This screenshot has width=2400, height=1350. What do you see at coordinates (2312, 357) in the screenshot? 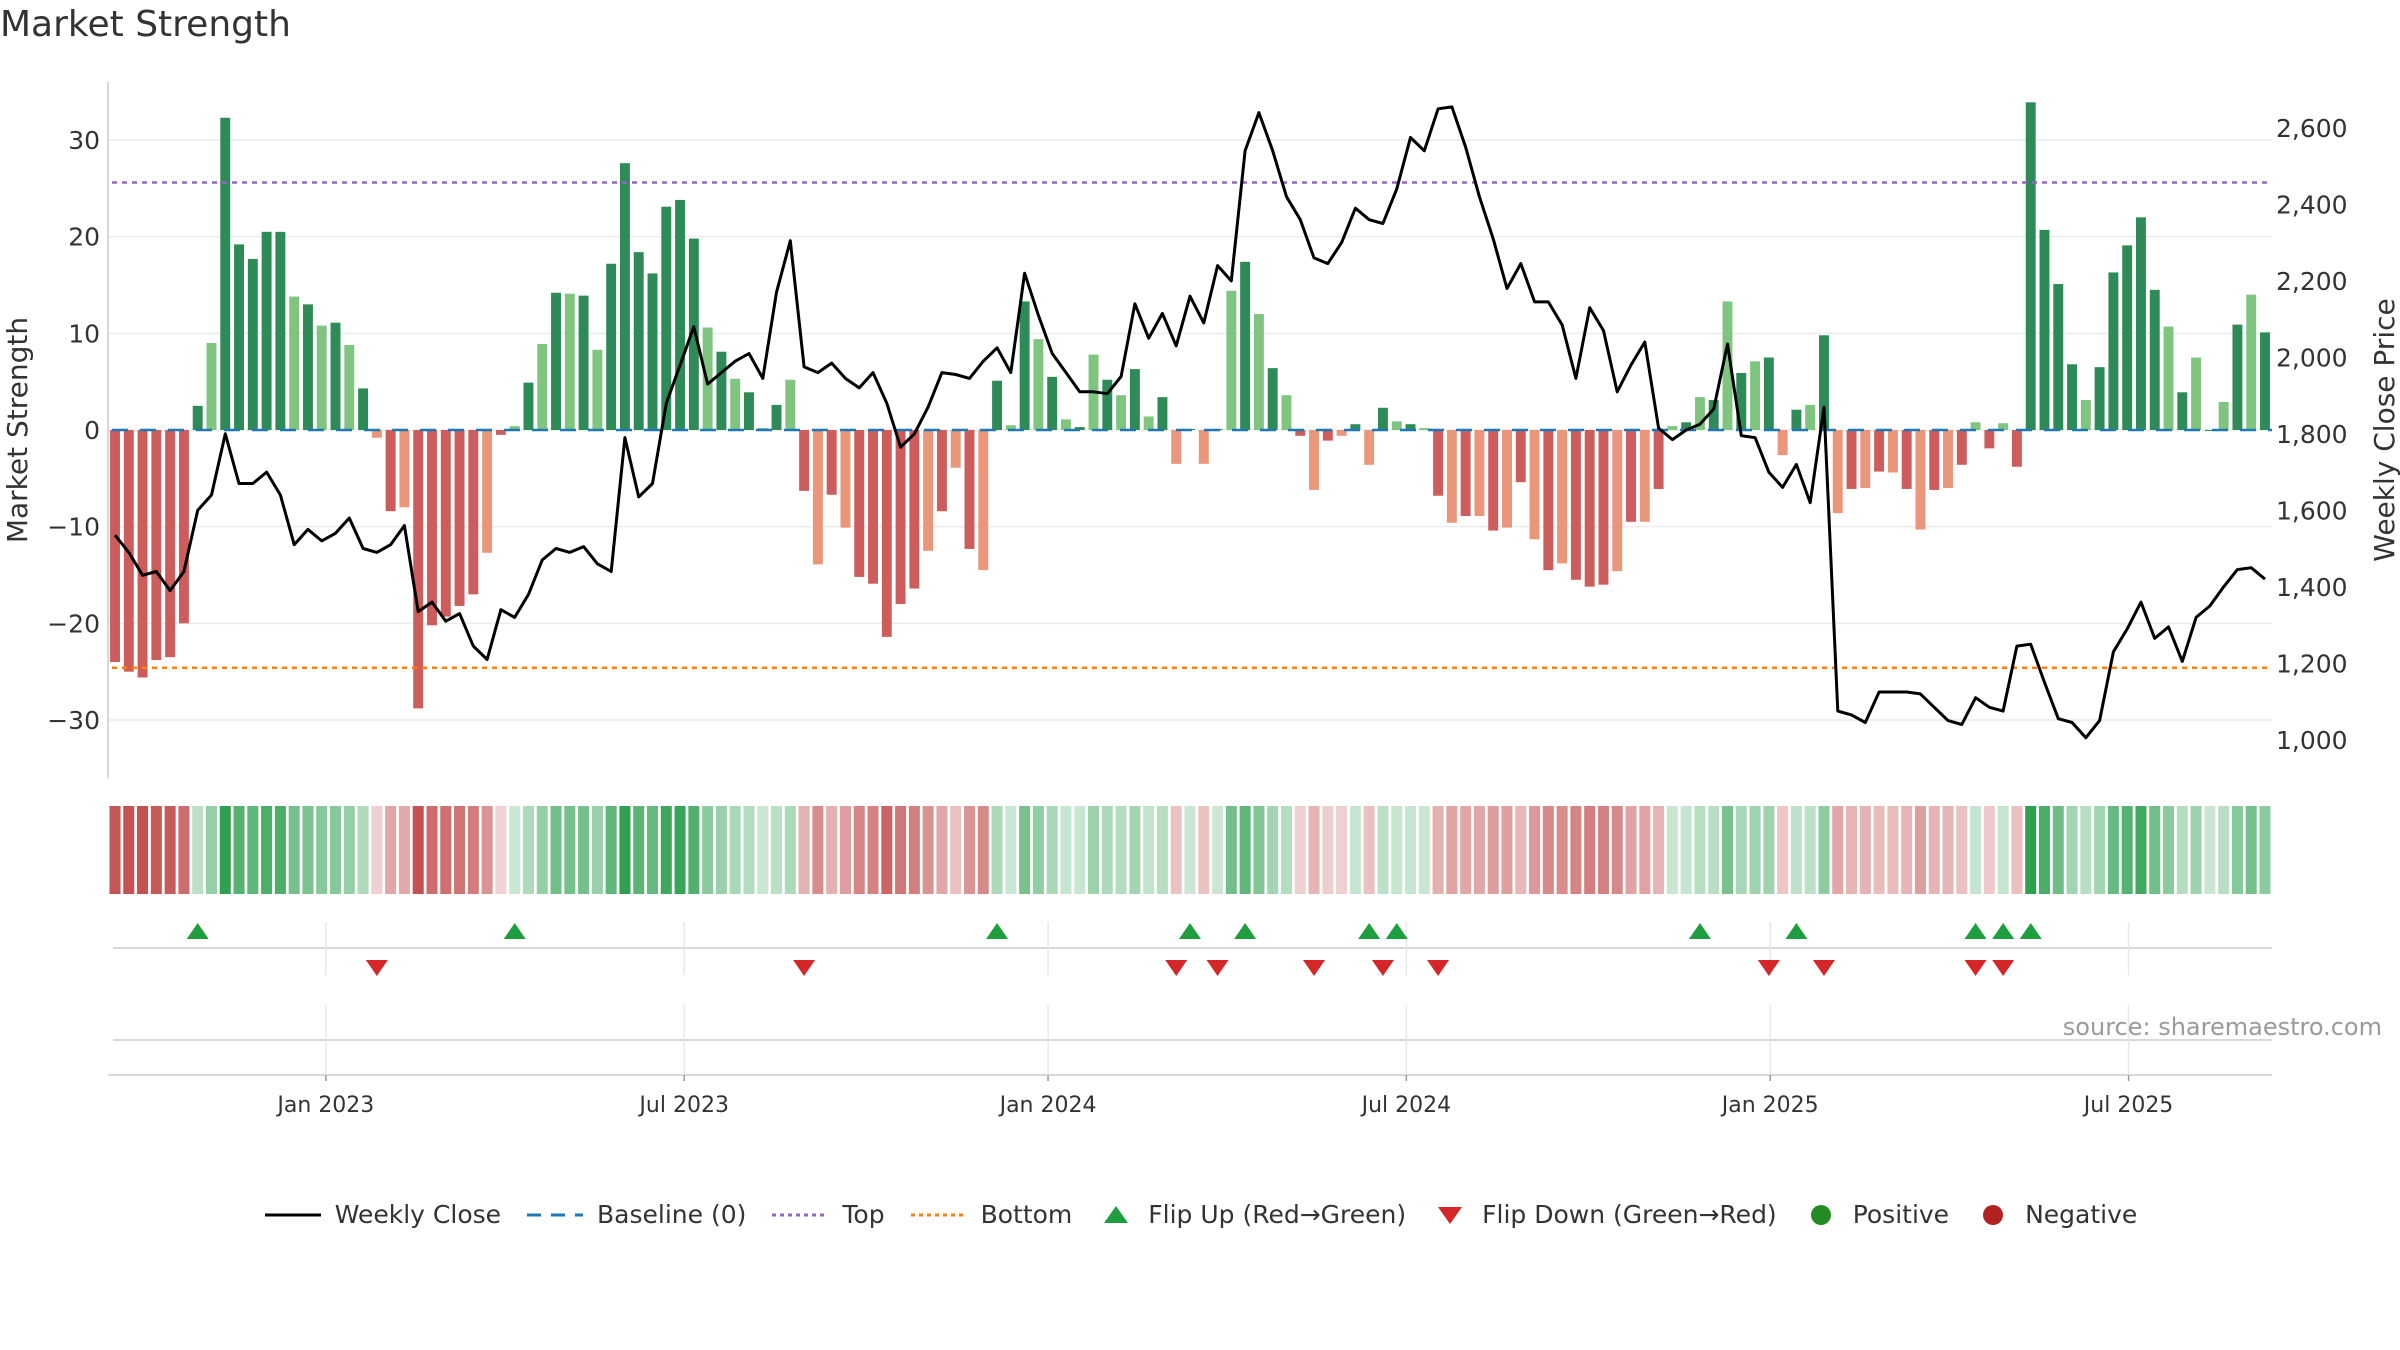
I see `y-tick-label-right: 2,000` at bounding box center [2312, 357].